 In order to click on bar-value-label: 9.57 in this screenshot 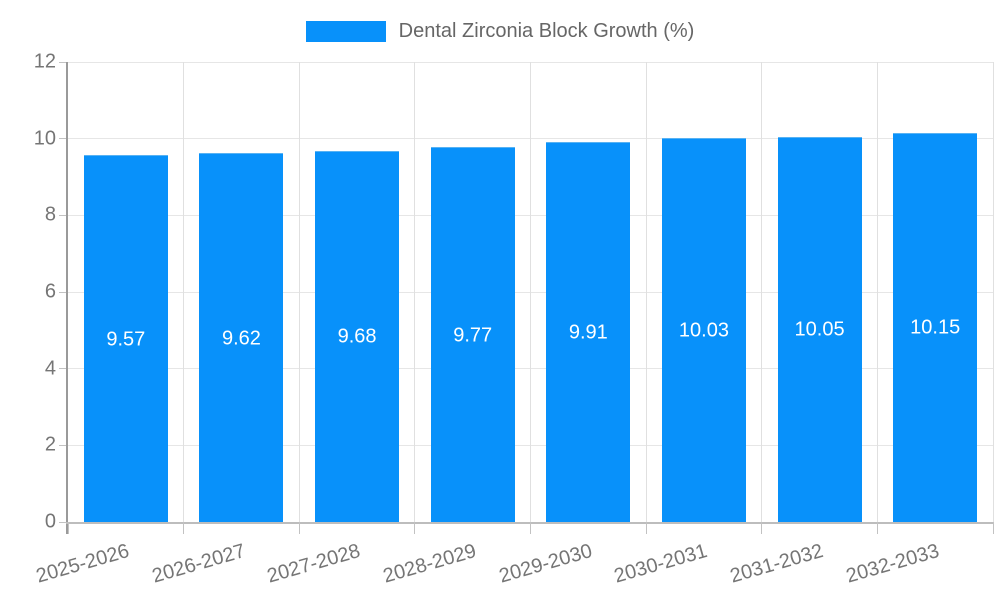, I will do `click(126, 339)`.